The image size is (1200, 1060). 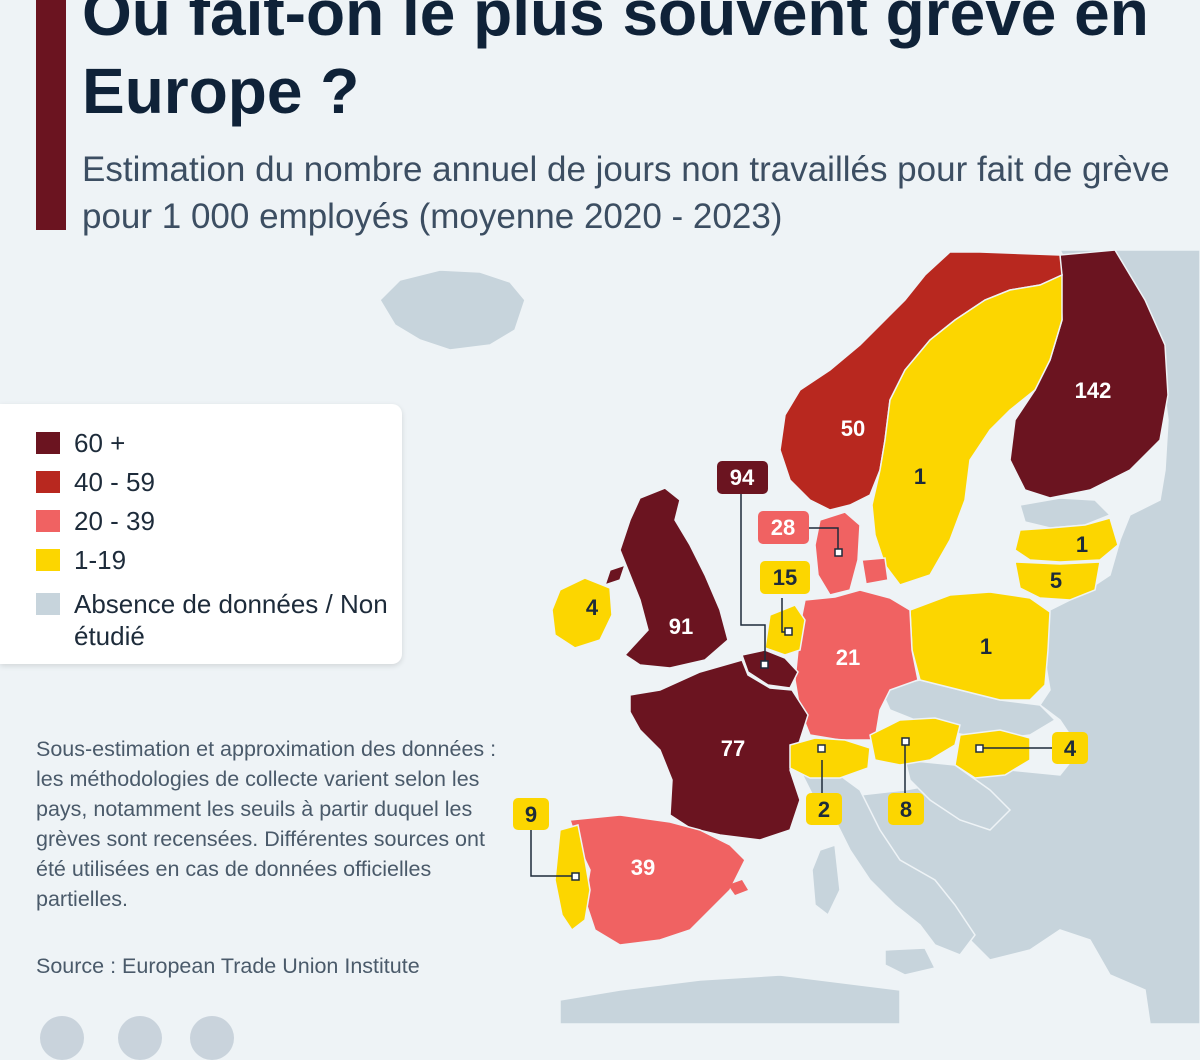 I want to click on value-finland: 142, so click(x=1093, y=390).